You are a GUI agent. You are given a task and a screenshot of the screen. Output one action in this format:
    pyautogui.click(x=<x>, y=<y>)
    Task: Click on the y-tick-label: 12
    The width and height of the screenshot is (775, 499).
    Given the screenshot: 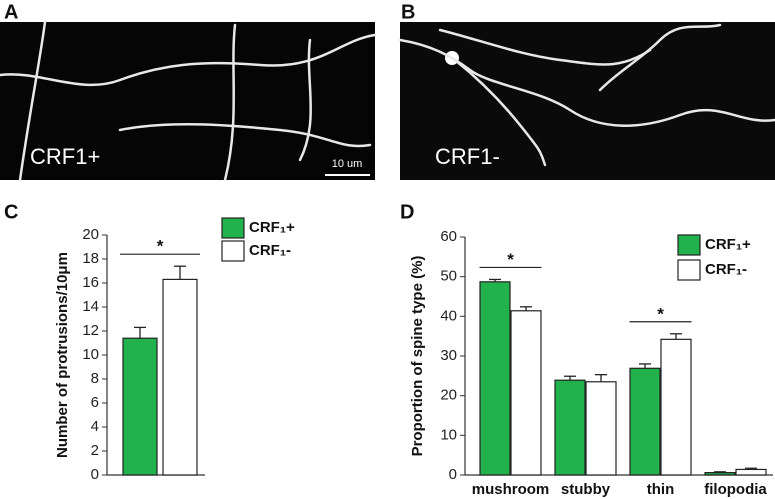 What is the action you would take?
    pyautogui.click(x=90, y=330)
    